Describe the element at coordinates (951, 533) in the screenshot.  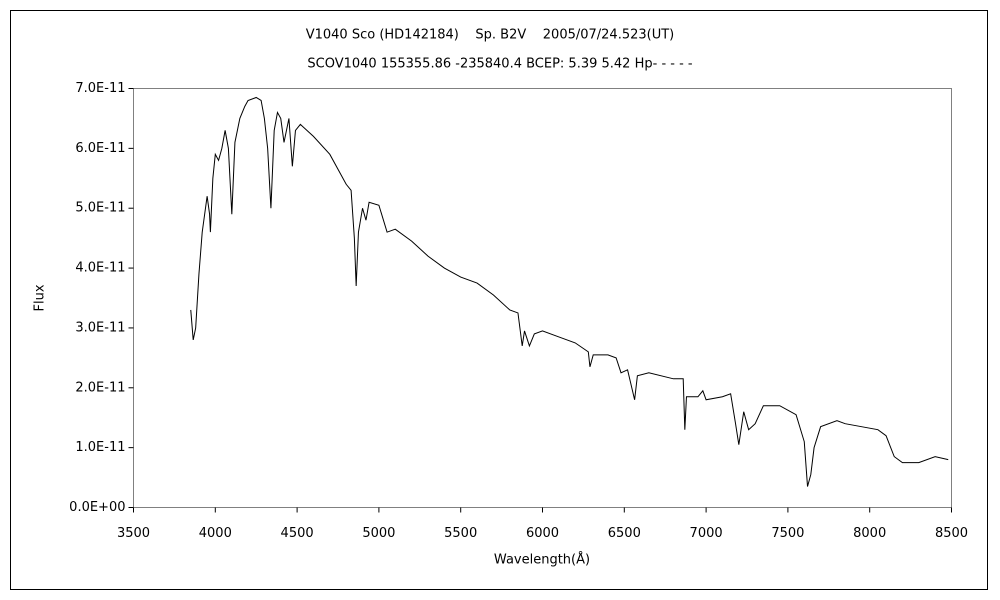
I see `x-tick-label: 8500` at that location.